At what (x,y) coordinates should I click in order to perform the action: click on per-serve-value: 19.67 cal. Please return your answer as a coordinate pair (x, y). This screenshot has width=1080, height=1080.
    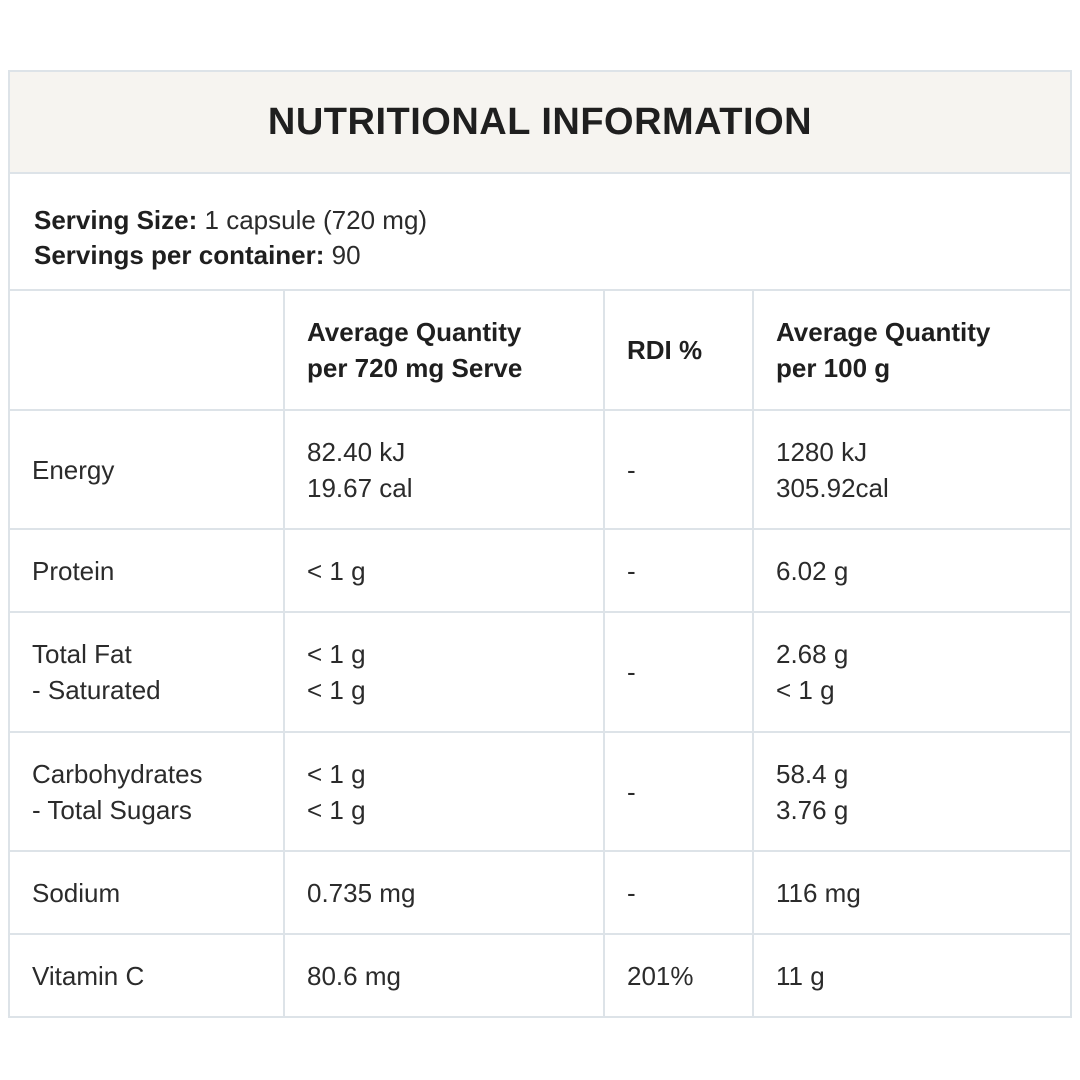
    Looking at the image, I should click on (360, 487).